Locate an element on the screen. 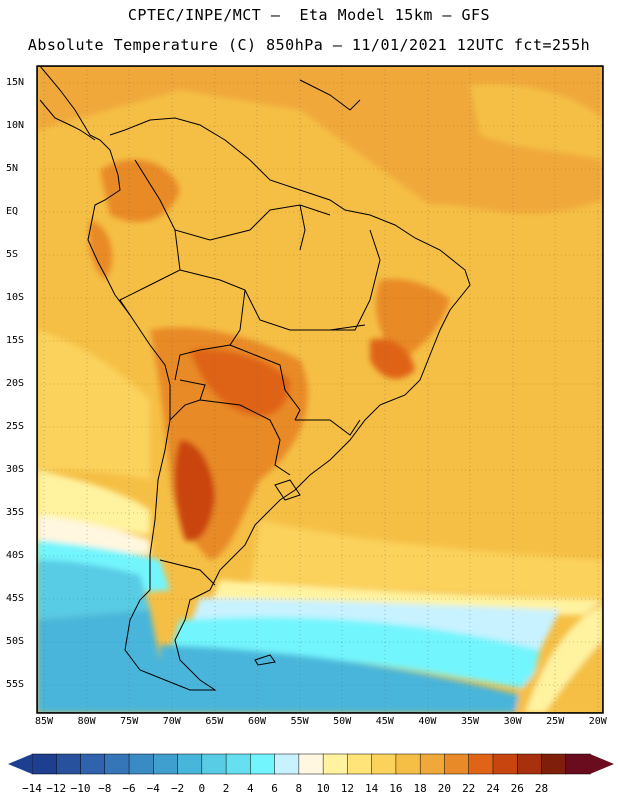 The width and height of the screenshot is (618, 800). colorbar-label: 4 is located at coordinates (250, 788).